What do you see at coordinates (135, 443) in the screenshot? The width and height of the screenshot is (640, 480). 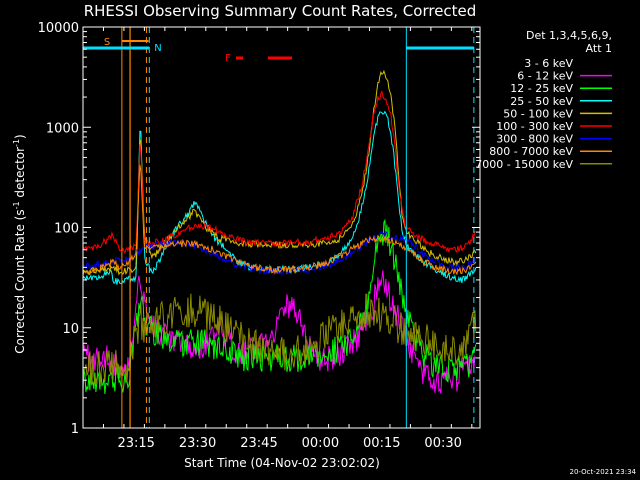 I see `x-tick-label: 23:15` at bounding box center [135, 443].